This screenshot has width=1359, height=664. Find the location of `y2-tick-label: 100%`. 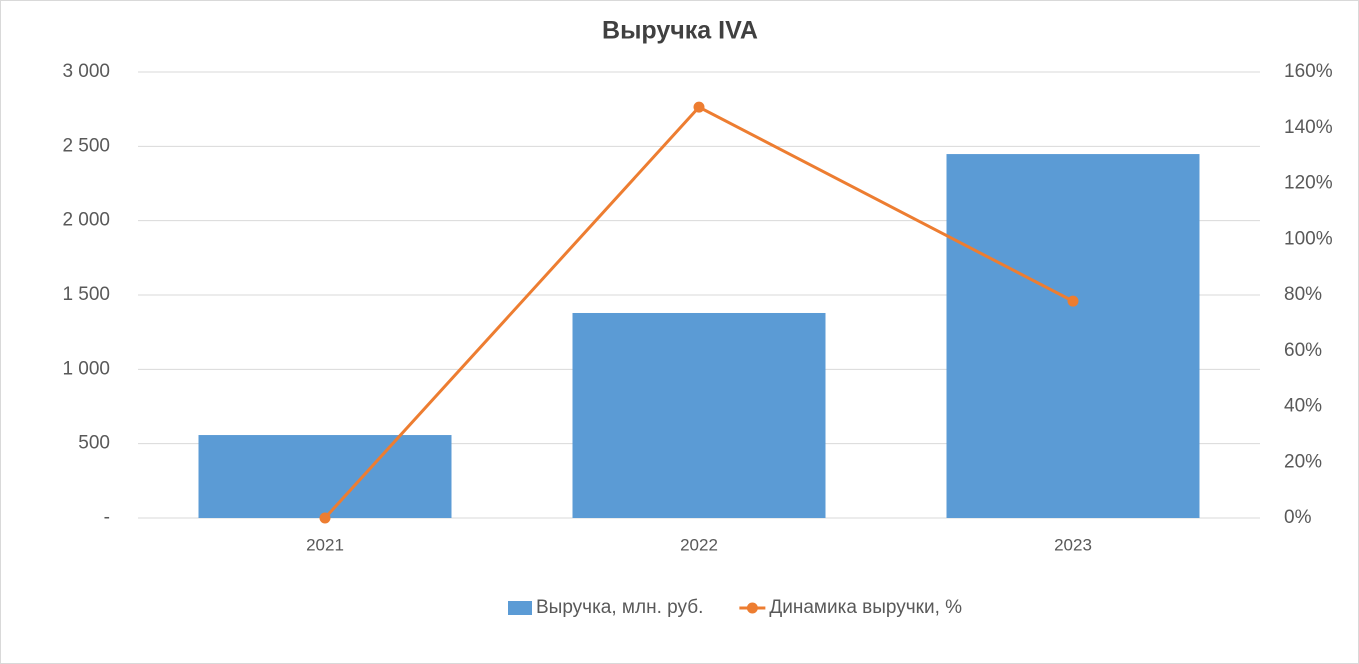

y2-tick-label: 100% is located at coordinates (1308, 238).